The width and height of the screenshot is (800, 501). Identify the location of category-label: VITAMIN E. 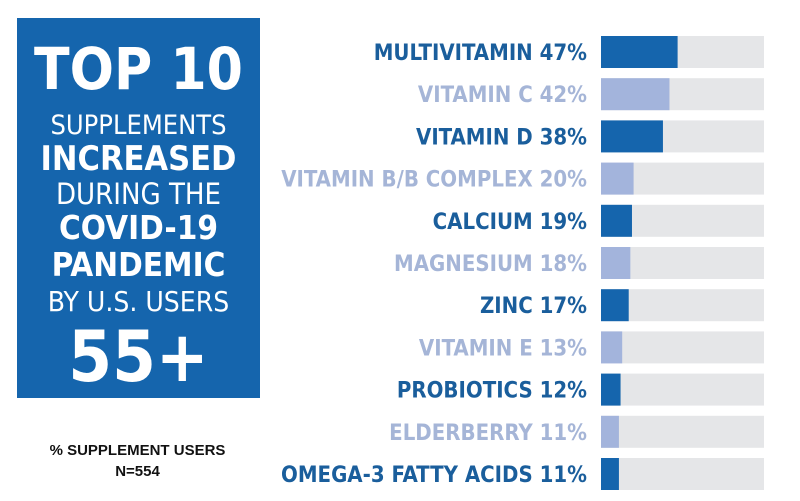
(479, 348).